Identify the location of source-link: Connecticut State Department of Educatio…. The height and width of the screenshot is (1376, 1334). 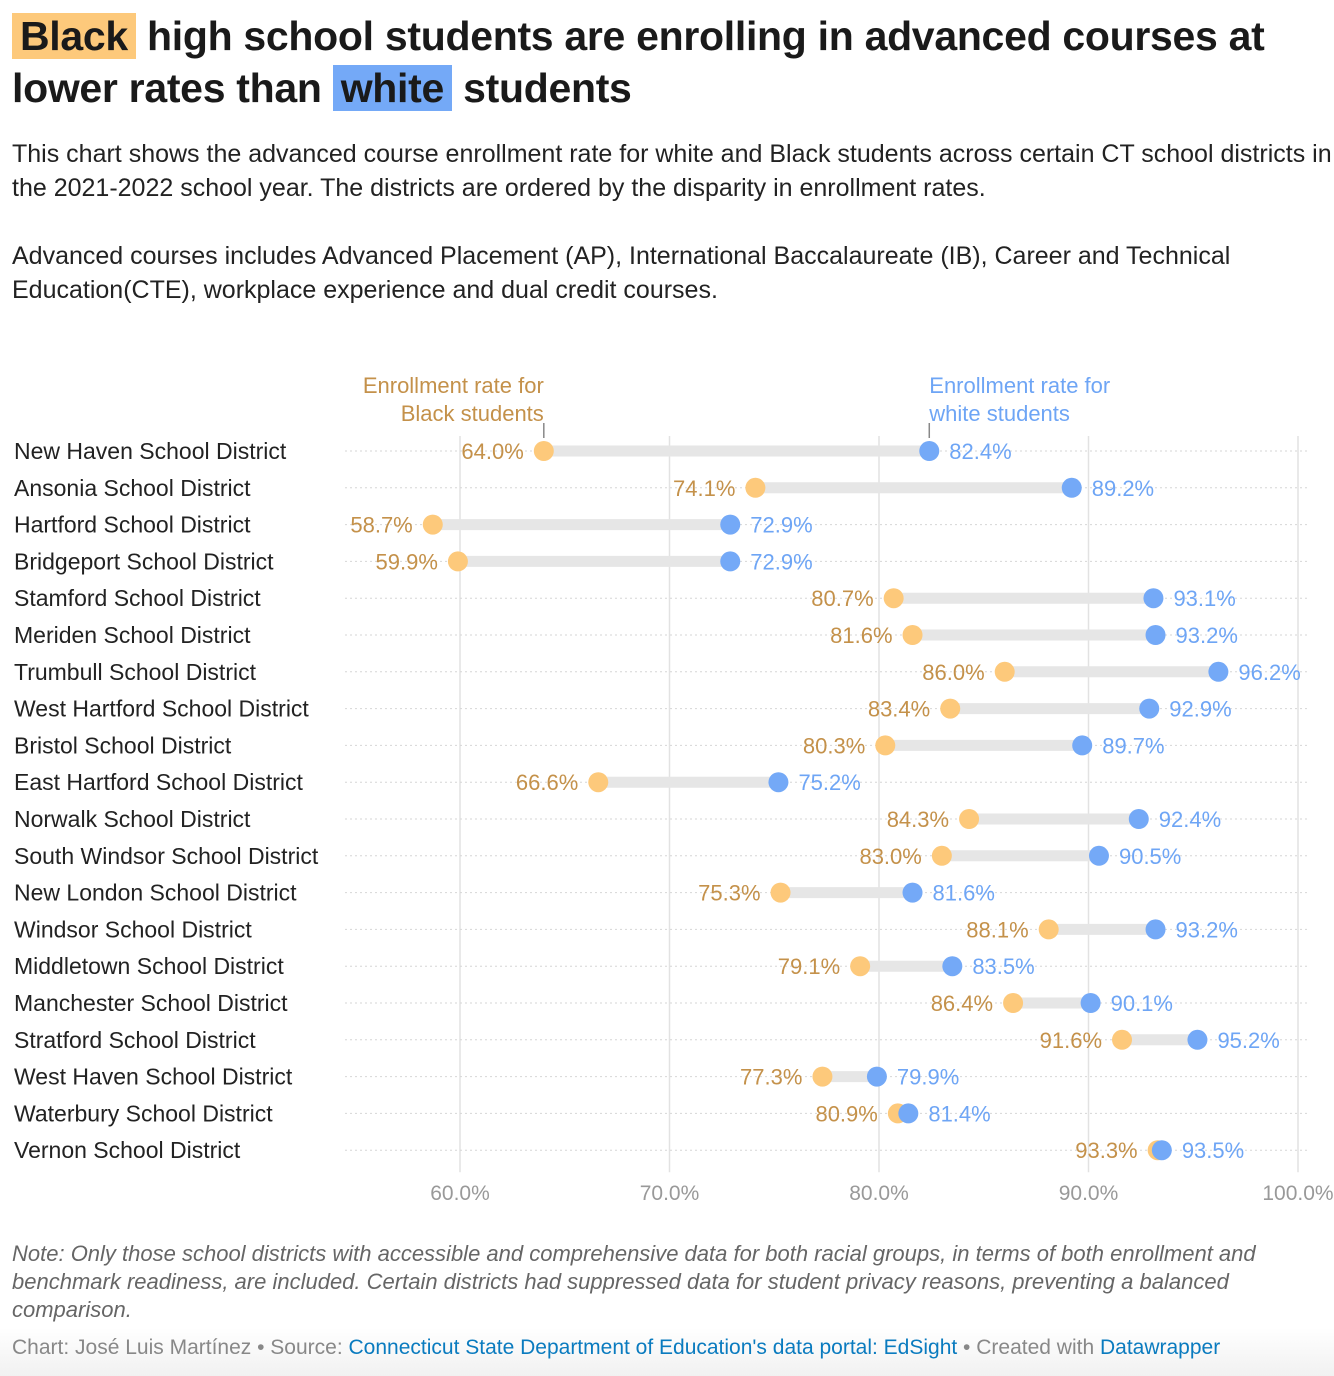
(653, 1347).